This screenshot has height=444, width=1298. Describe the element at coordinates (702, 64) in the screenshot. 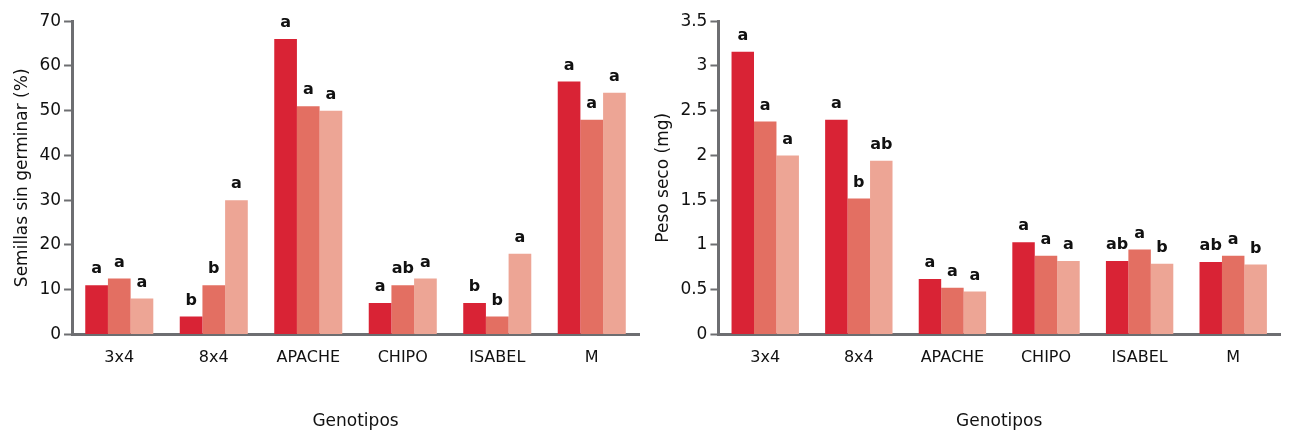

I see `y-tick-label: 3` at that location.